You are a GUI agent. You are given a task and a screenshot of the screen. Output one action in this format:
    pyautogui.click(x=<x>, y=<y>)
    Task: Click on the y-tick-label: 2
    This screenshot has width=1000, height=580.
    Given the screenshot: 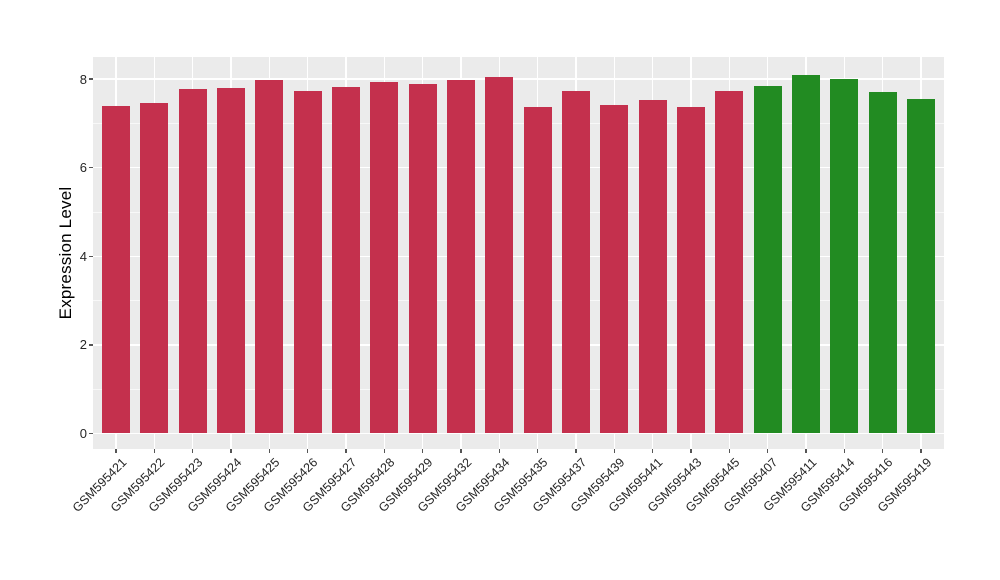 What is the action you would take?
    pyautogui.click(x=83, y=345)
    